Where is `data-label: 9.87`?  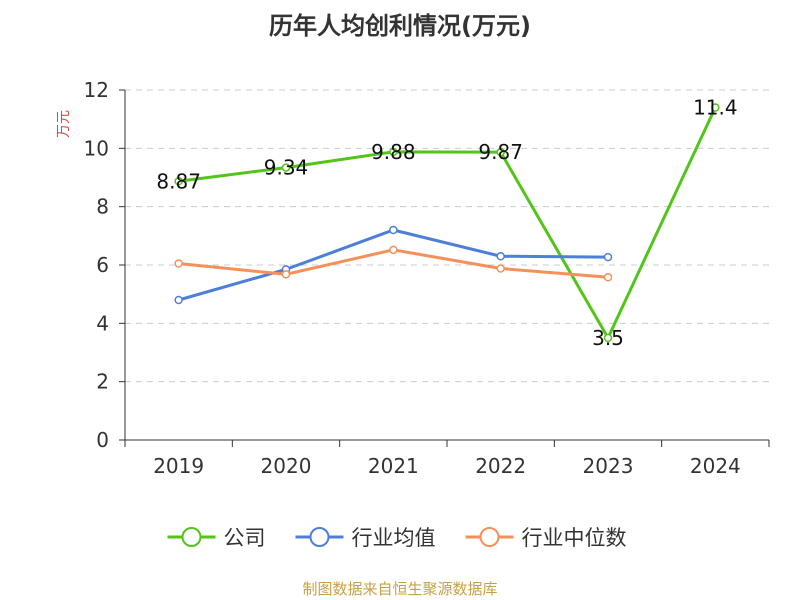 data-label: 9.87 is located at coordinates (500, 152).